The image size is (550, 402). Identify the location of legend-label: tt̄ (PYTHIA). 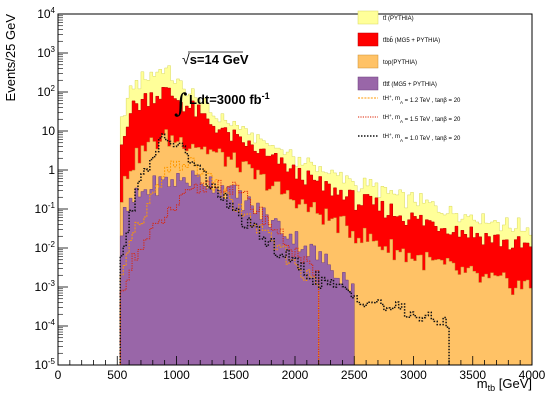
(398, 18).